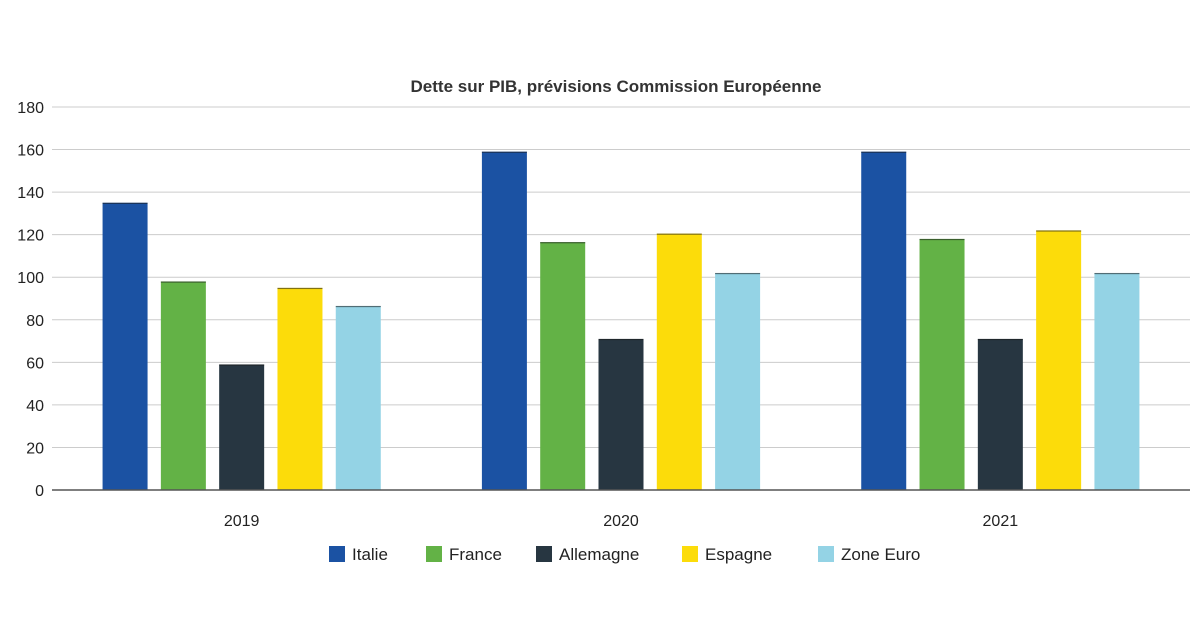  Describe the element at coordinates (738, 554) in the screenshot. I see `legend-label: Espagne` at that location.